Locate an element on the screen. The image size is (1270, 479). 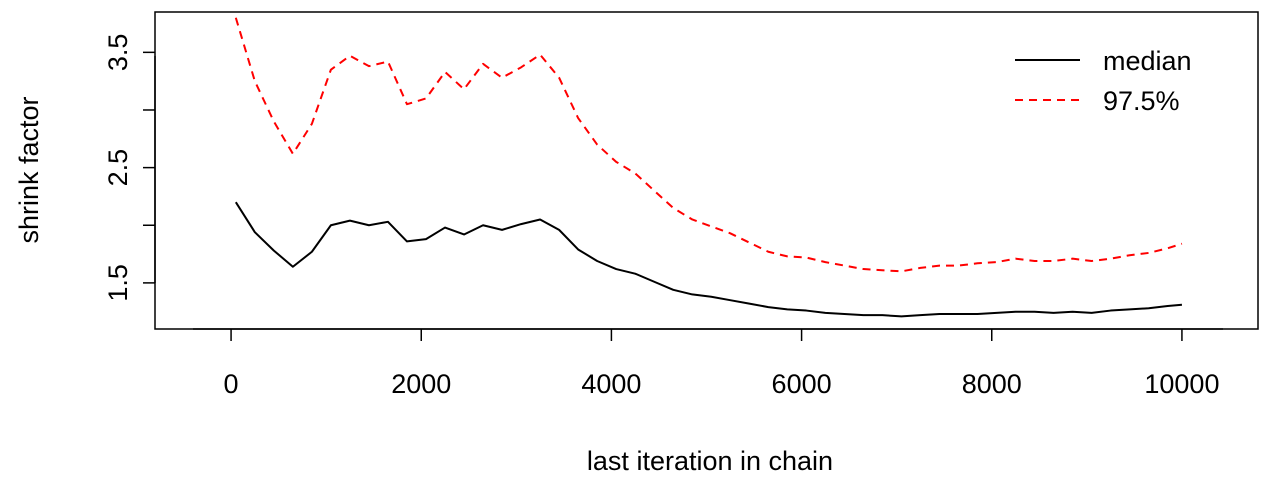
x-tick-label-6000: 6000 is located at coordinates (802, 384).